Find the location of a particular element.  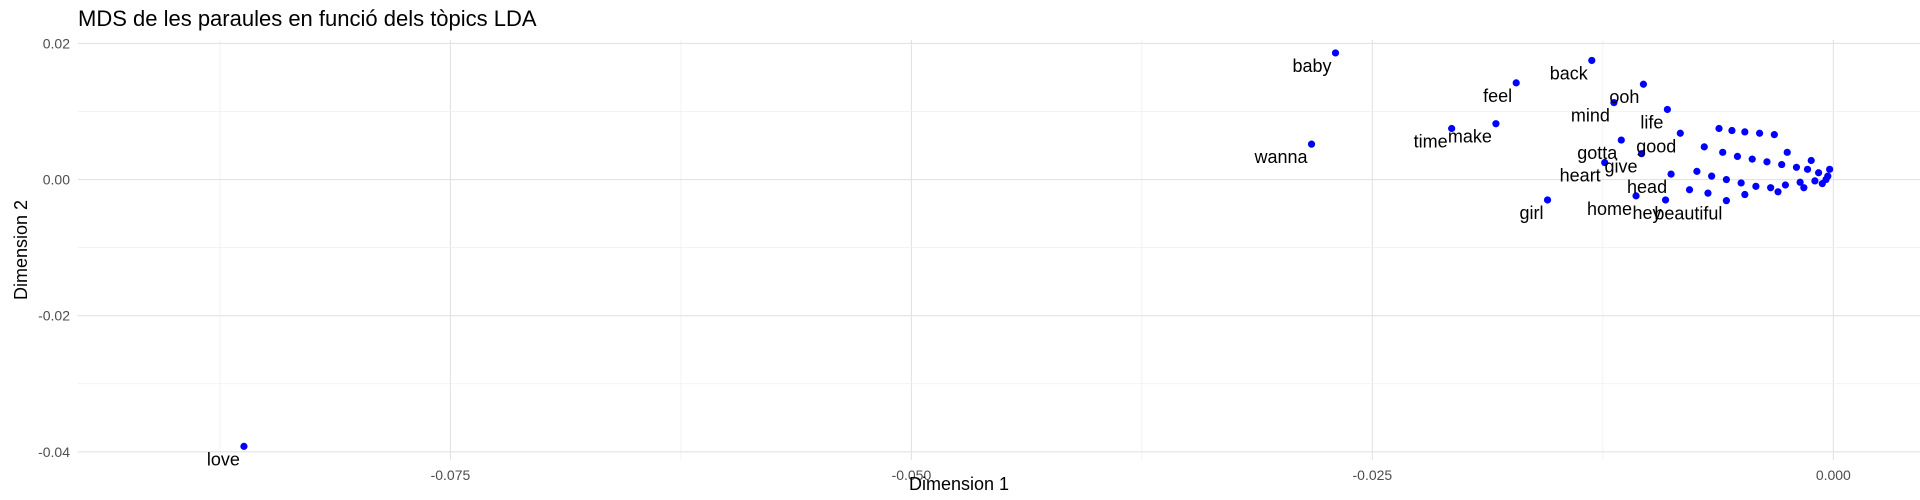

y-tick-labels: 0.02 0.00 -0.02 -0.04 is located at coordinates (54, 247).